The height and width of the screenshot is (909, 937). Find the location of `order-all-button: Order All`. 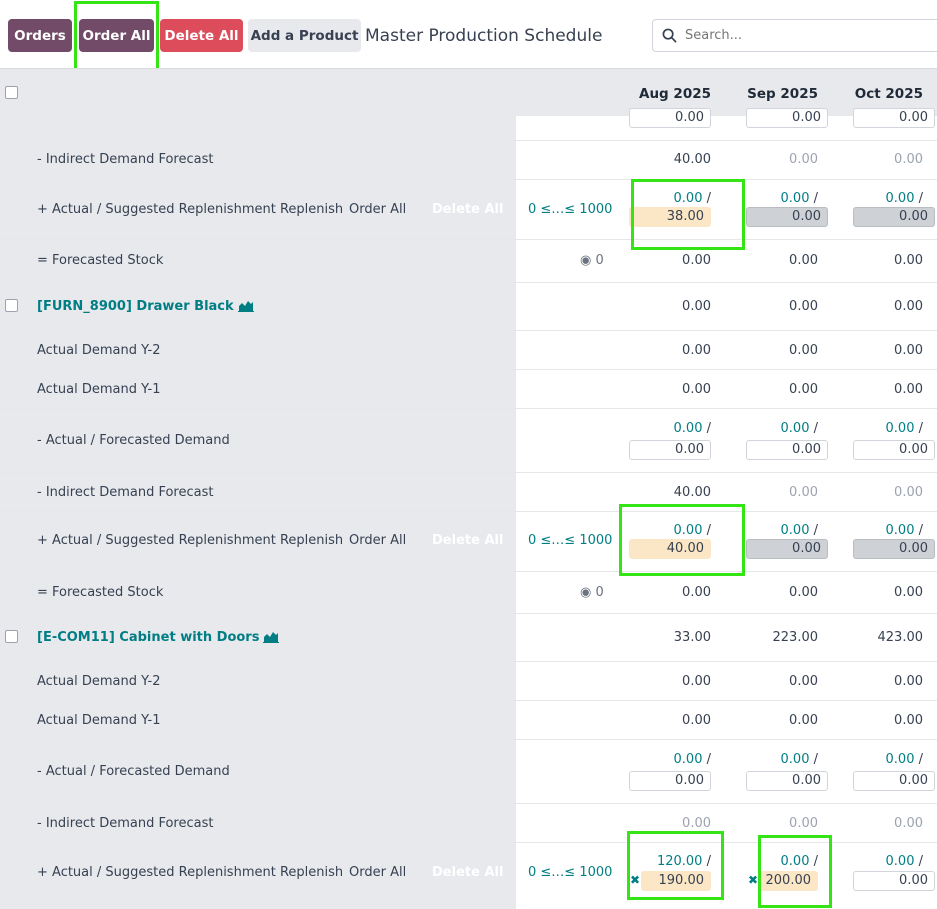

order-all-button: Order All is located at coordinates (116, 35).